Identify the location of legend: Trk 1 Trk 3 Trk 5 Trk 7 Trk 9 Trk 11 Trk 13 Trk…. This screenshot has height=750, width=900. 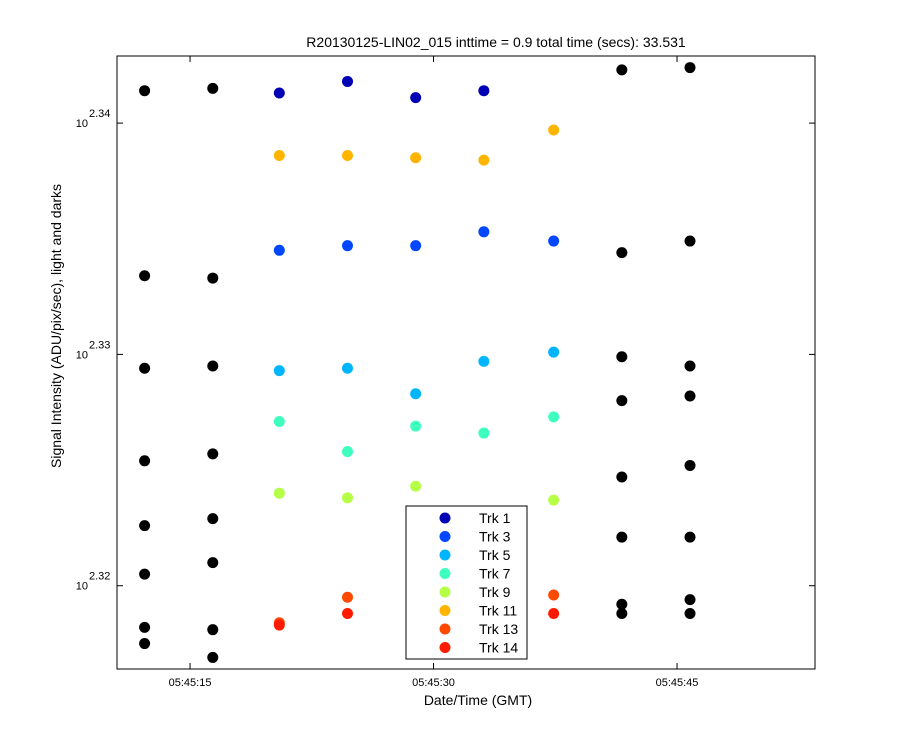
(466, 582).